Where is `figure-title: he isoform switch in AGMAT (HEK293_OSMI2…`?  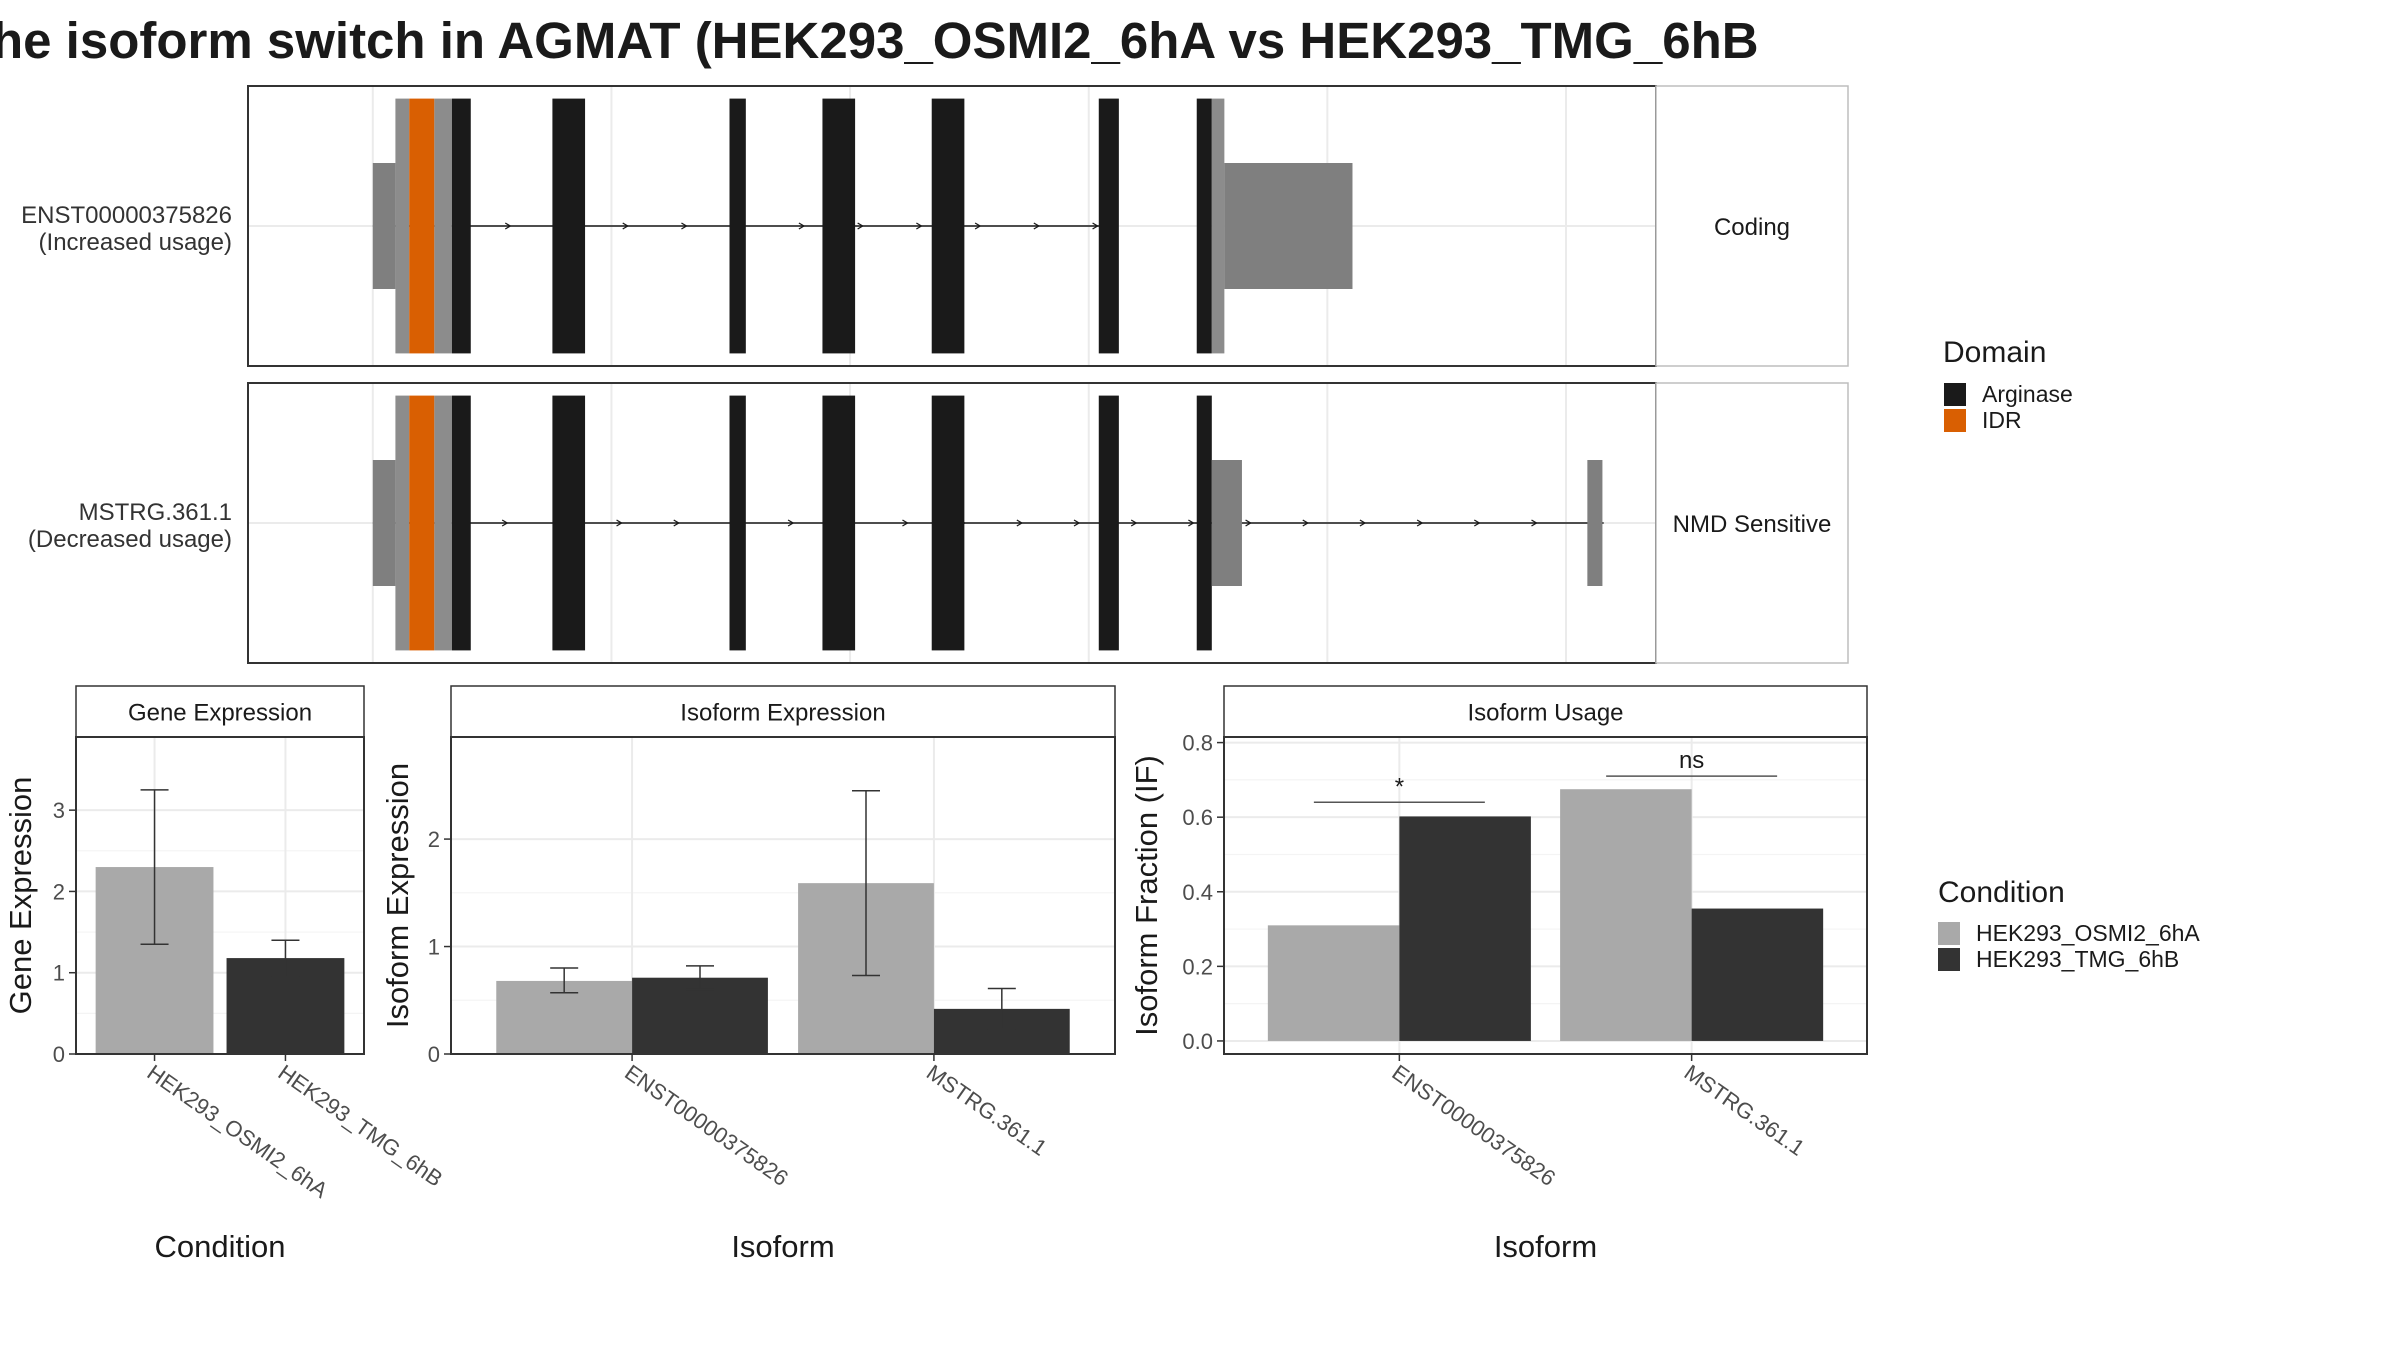 figure-title: he isoform switch in AGMAT (HEK293_OSMI2… is located at coordinates (879, 40).